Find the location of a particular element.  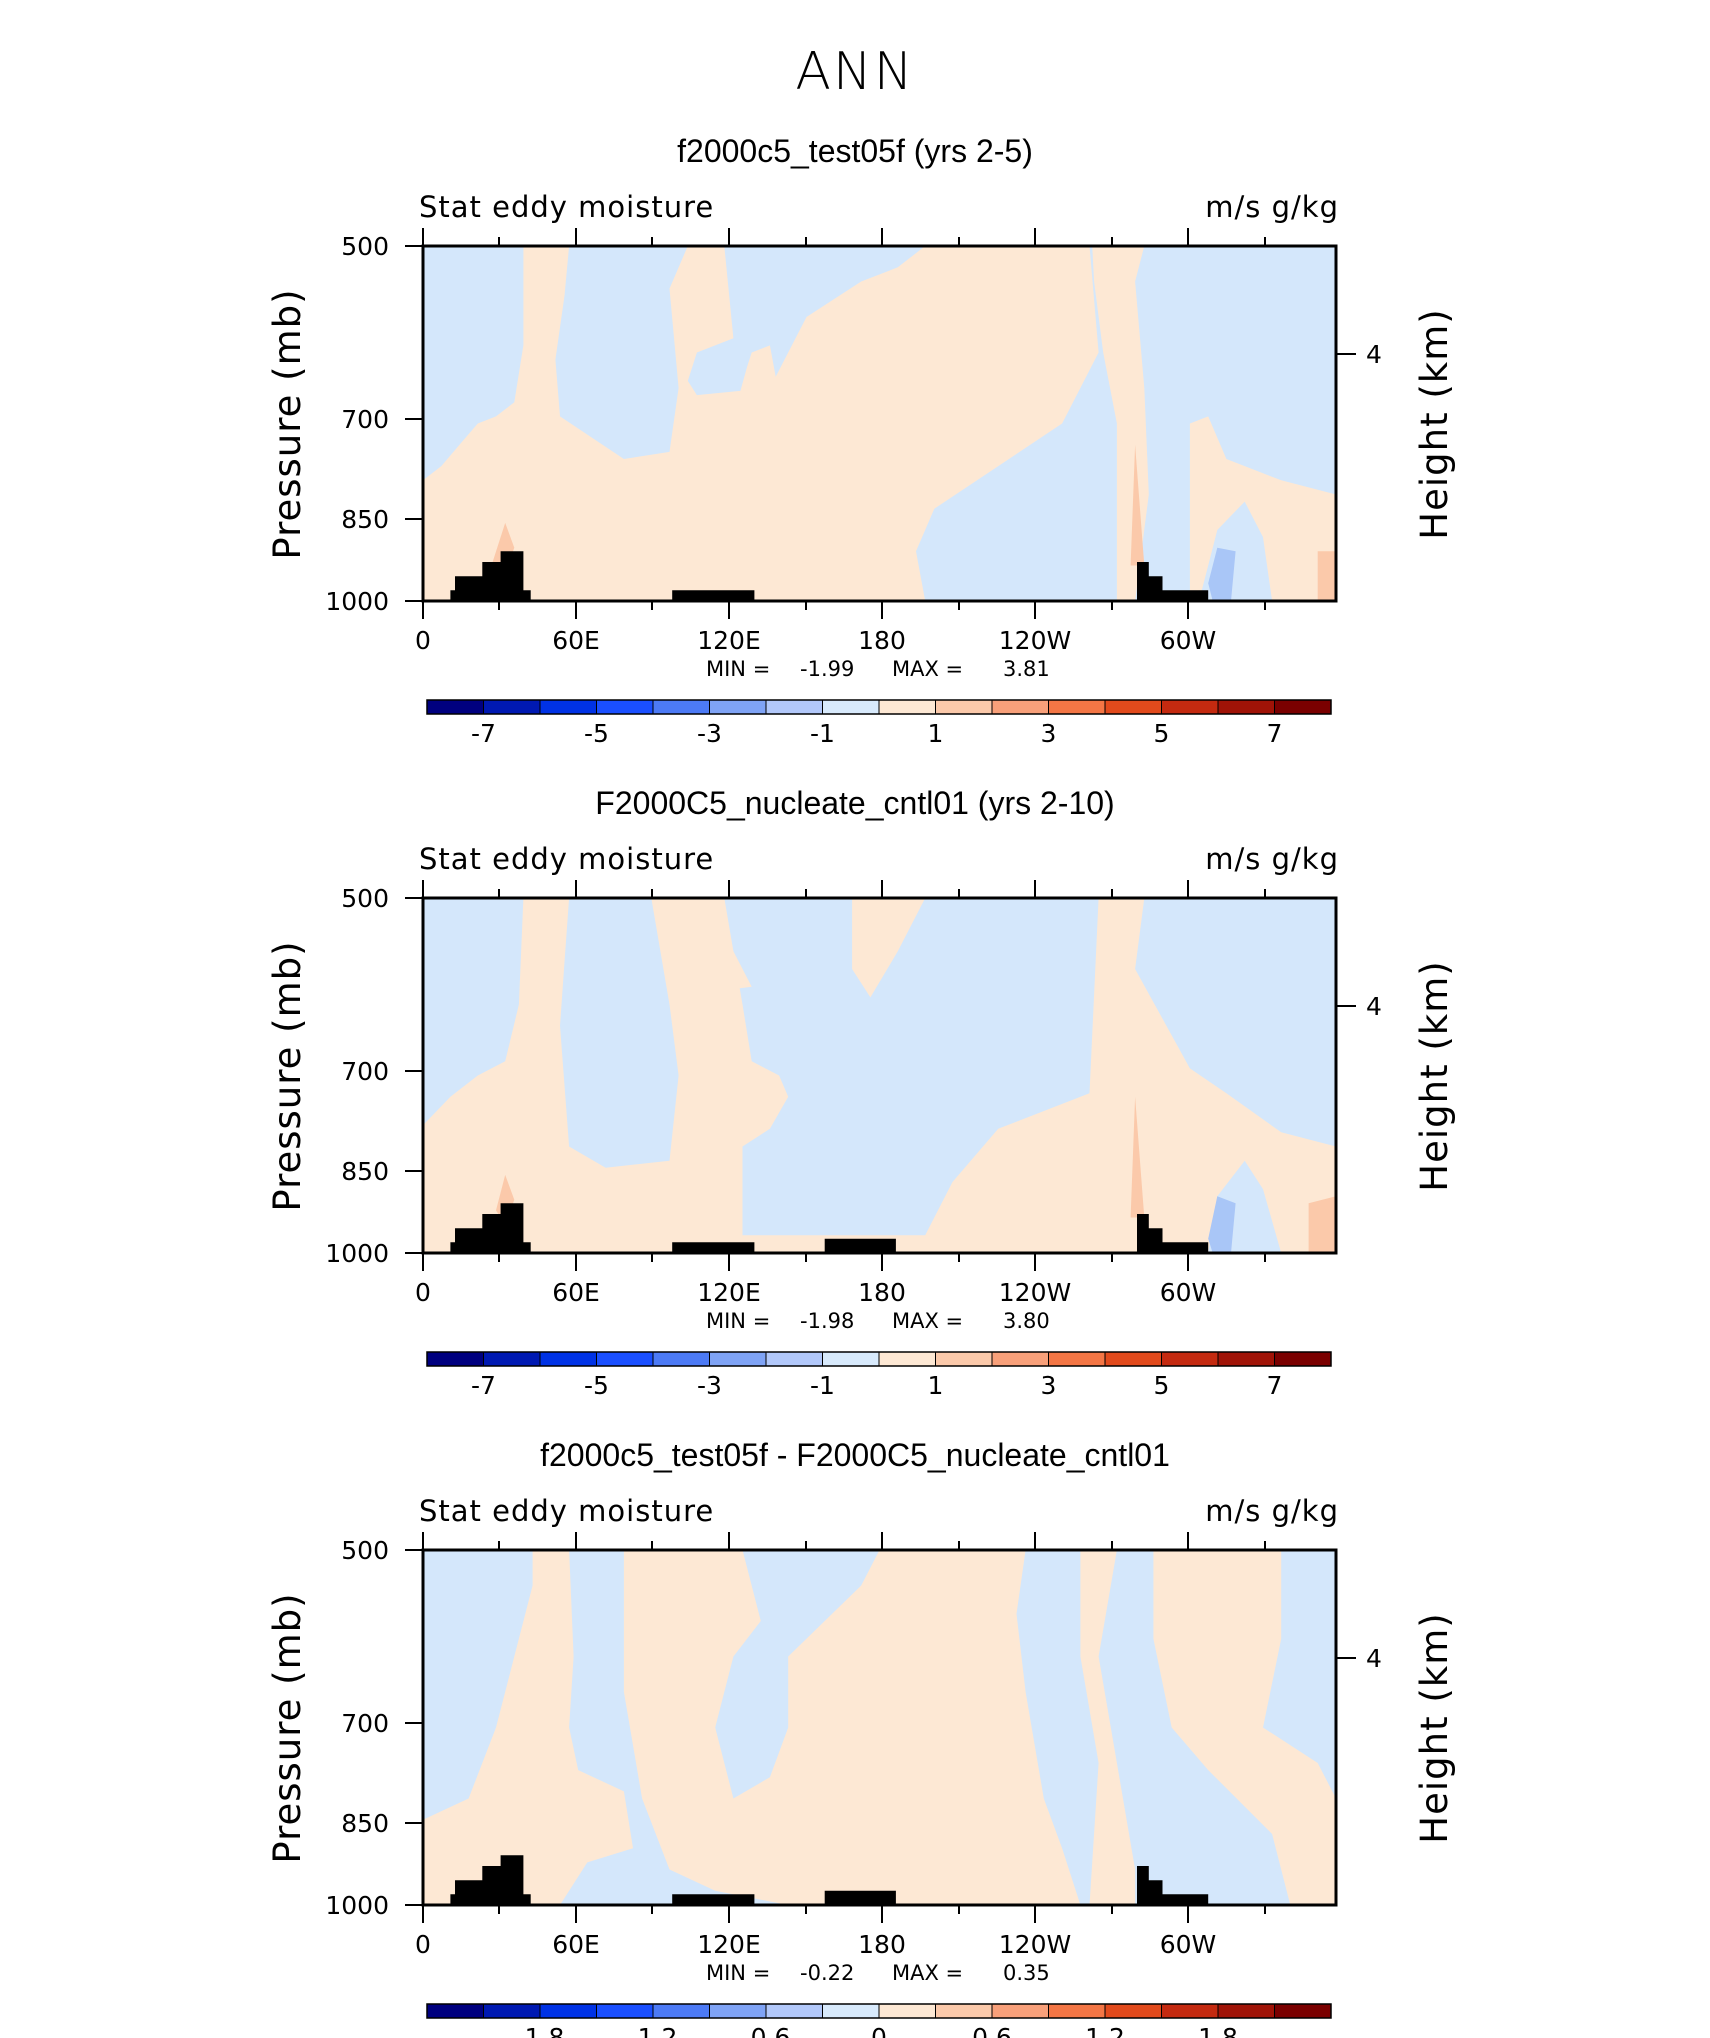

colorbar-label: 3 is located at coordinates (1049, 1385).